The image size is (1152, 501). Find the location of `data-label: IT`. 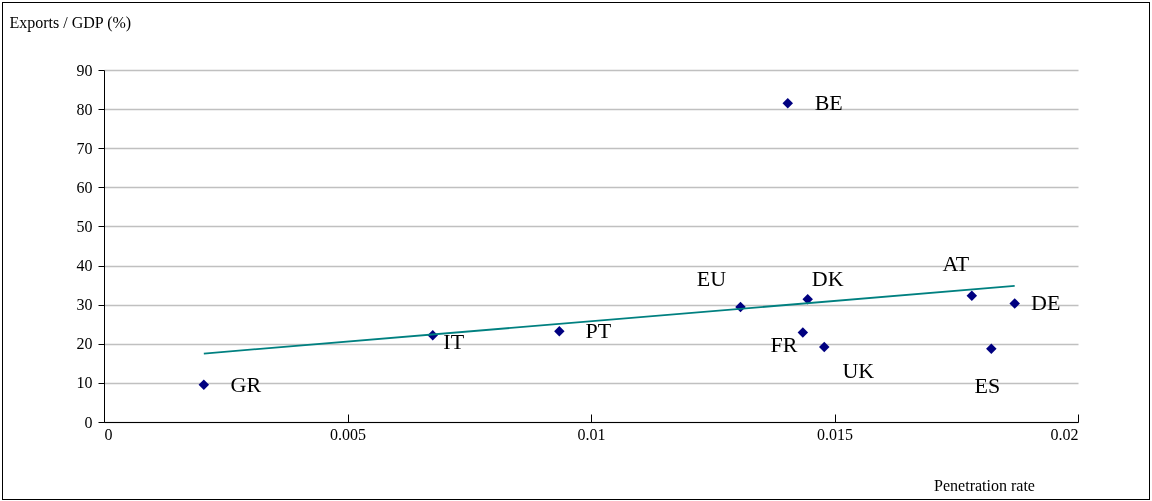

data-label: IT is located at coordinates (454, 342).